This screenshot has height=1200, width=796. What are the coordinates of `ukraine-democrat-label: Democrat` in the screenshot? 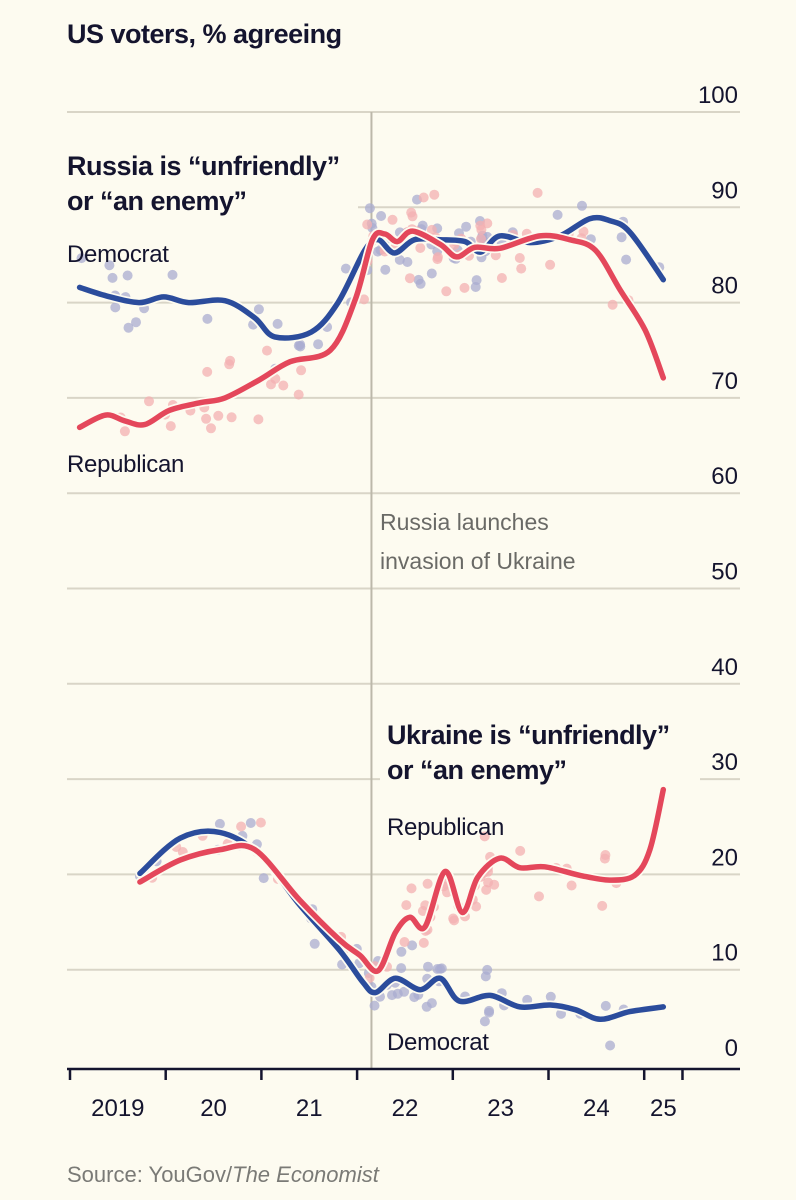 It's located at (438, 1042).